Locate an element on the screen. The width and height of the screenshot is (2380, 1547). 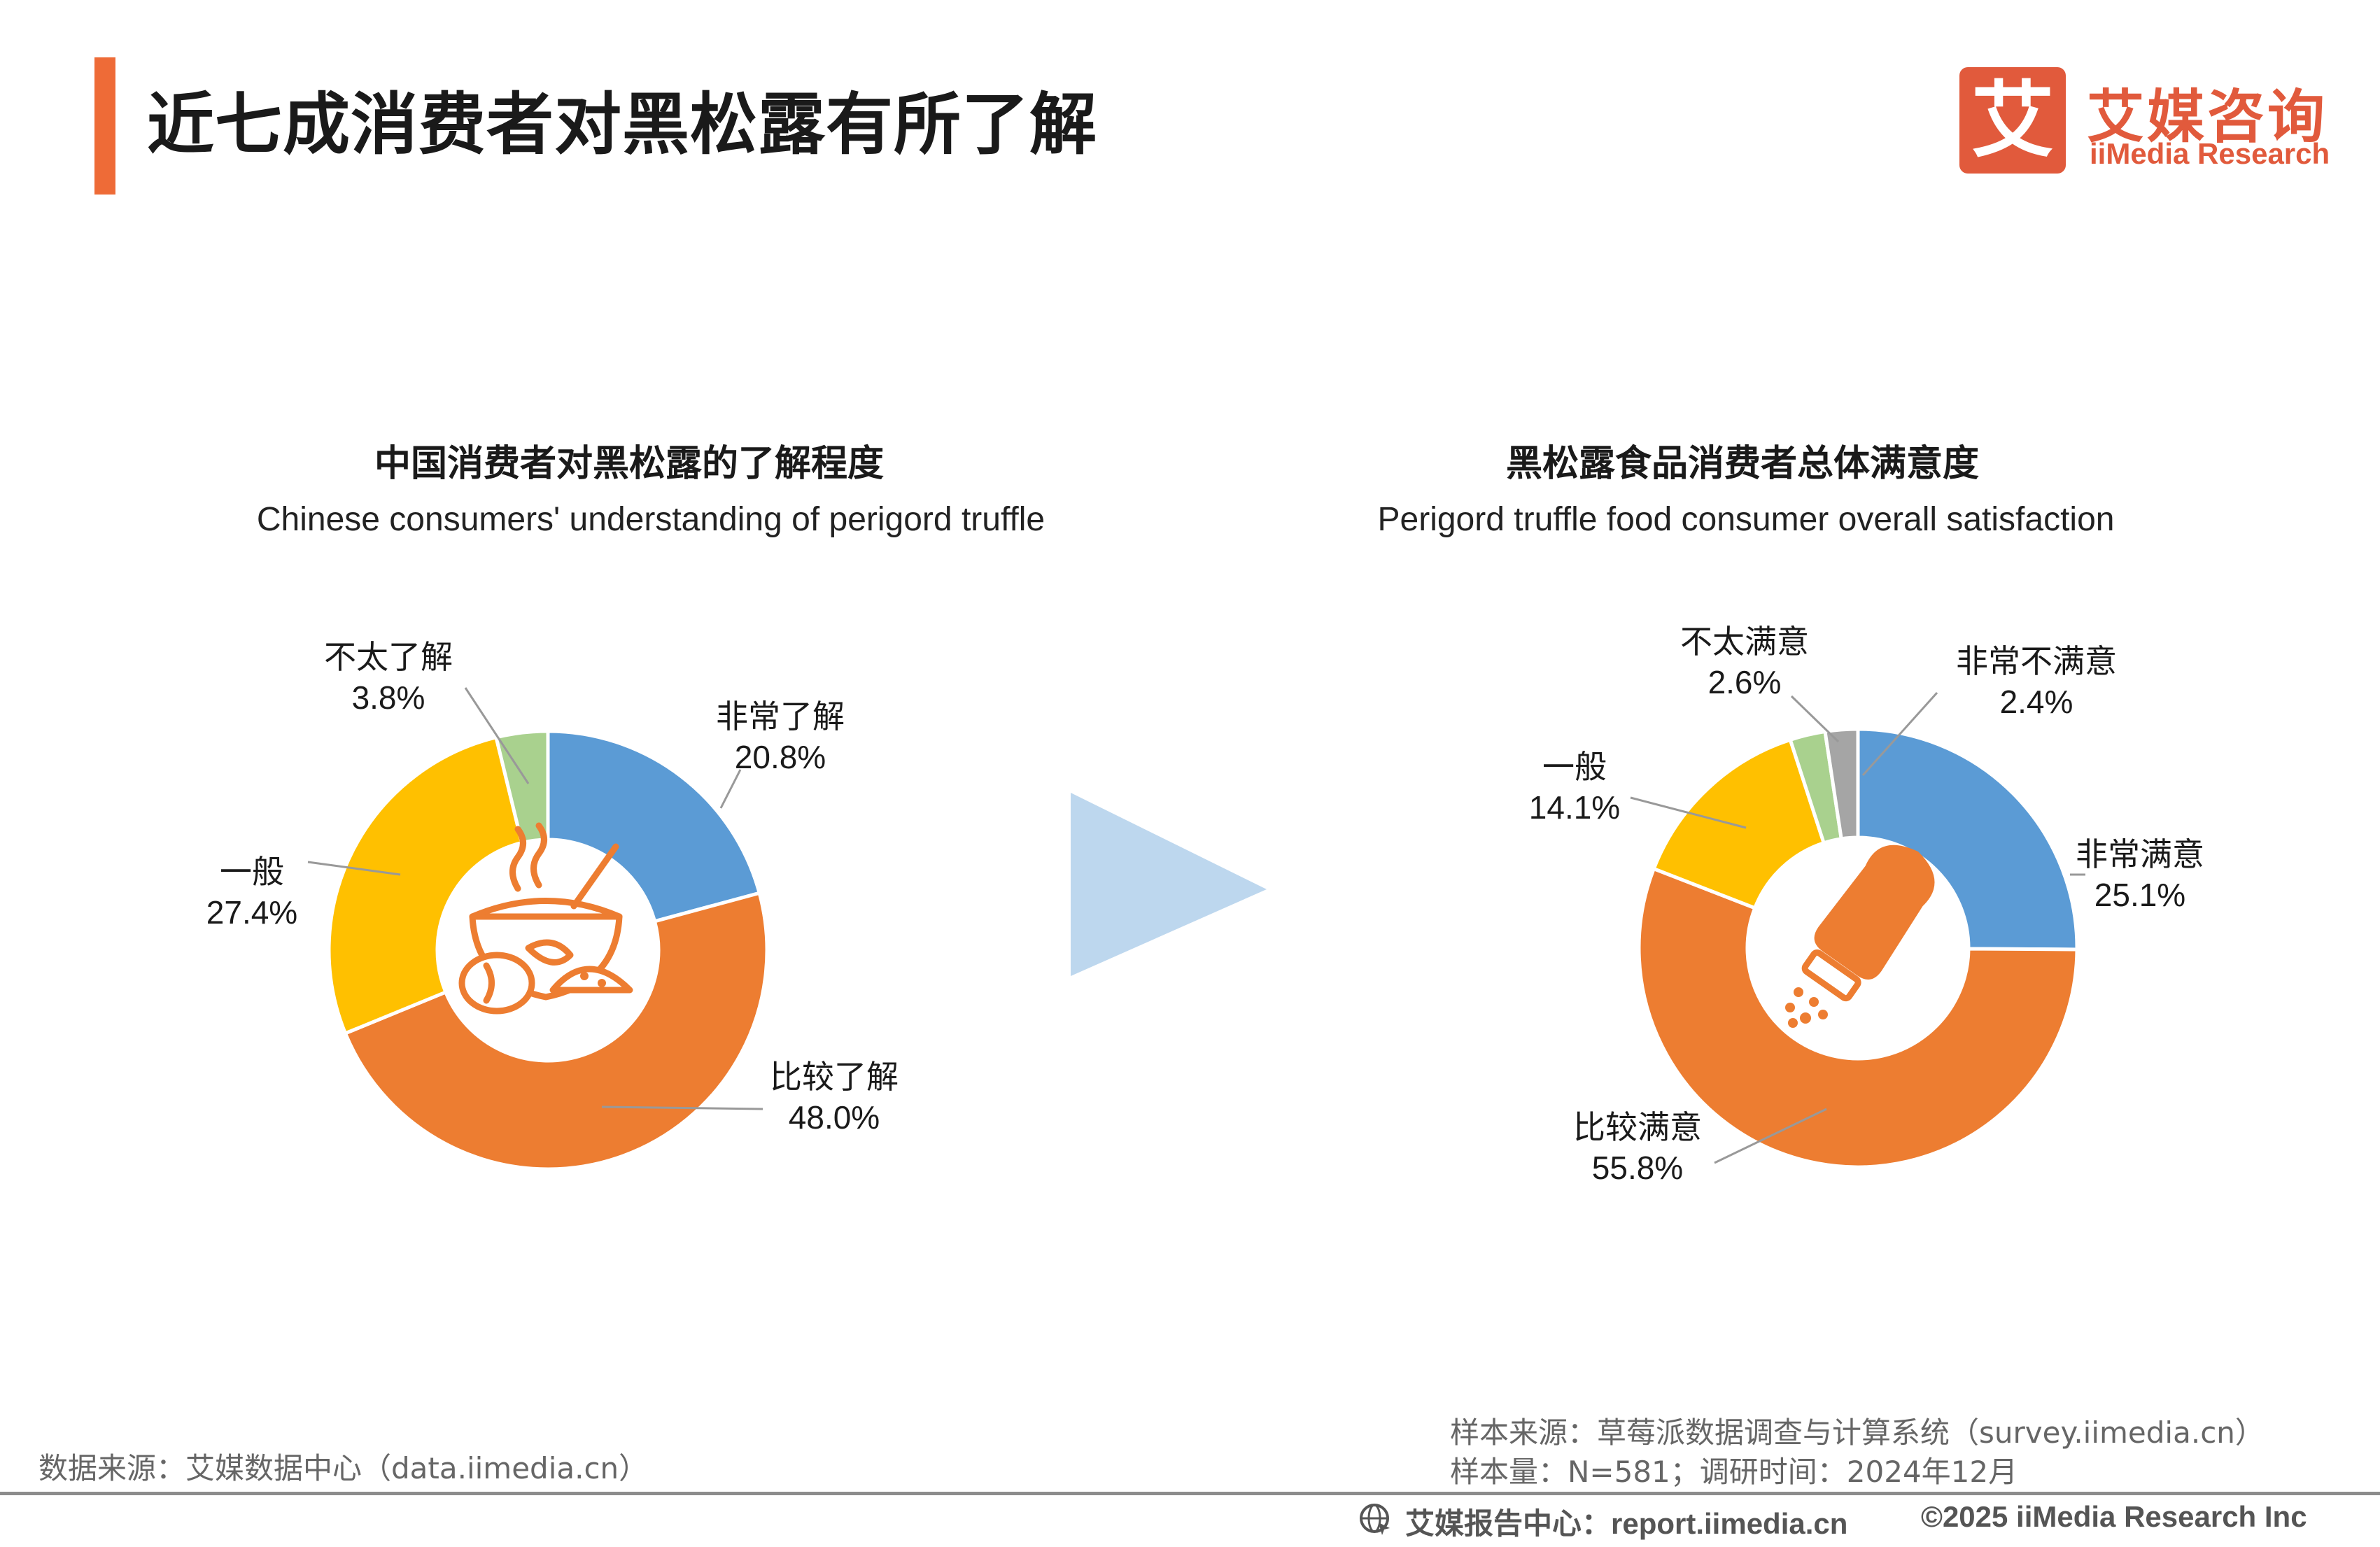
title-accent-bar is located at coordinates (104, 126).